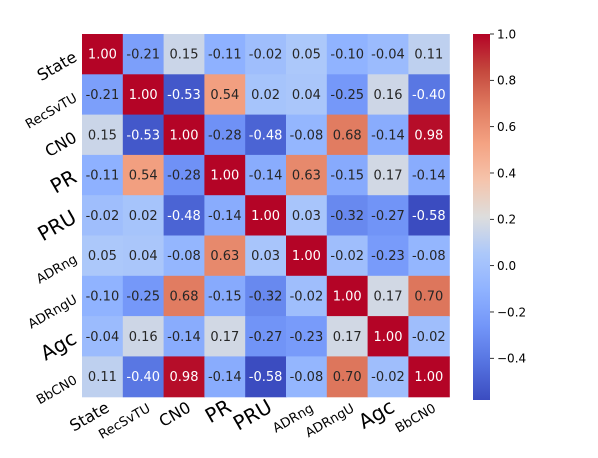 The height and width of the screenshot is (458, 598). I want to click on cell-value-state-agc: -0.04, so click(388, 55).